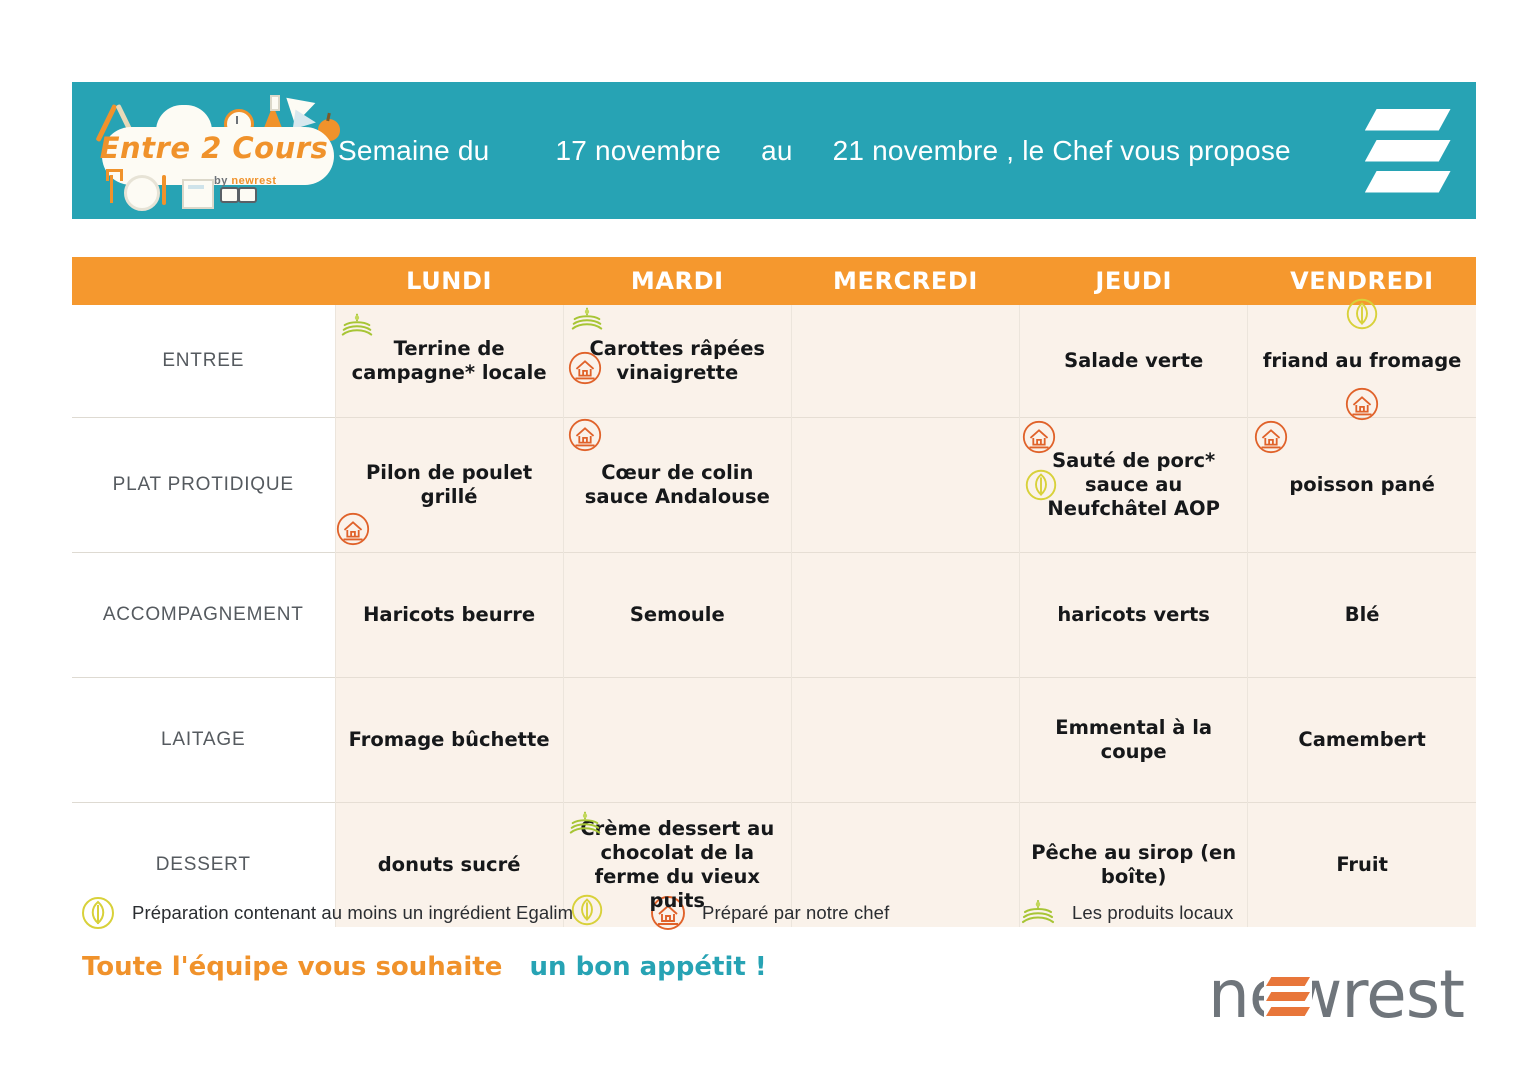 Image resolution: width=1536 pixels, height=1084 pixels. I want to click on menu-item-text: Haricots beurre, so click(449, 615).